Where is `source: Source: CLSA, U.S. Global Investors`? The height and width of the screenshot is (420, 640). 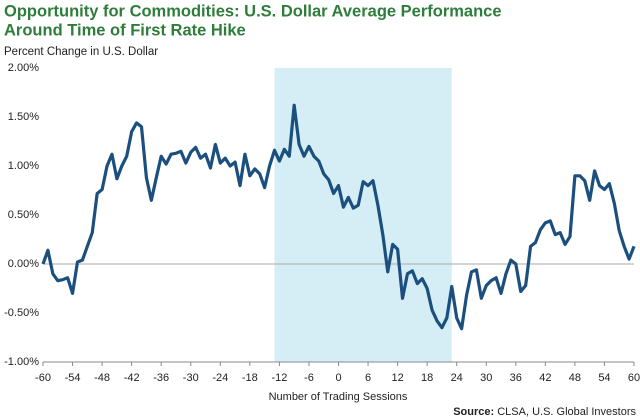 source: Source: CLSA, U.S. Global Investors is located at coordinates (544, 412).